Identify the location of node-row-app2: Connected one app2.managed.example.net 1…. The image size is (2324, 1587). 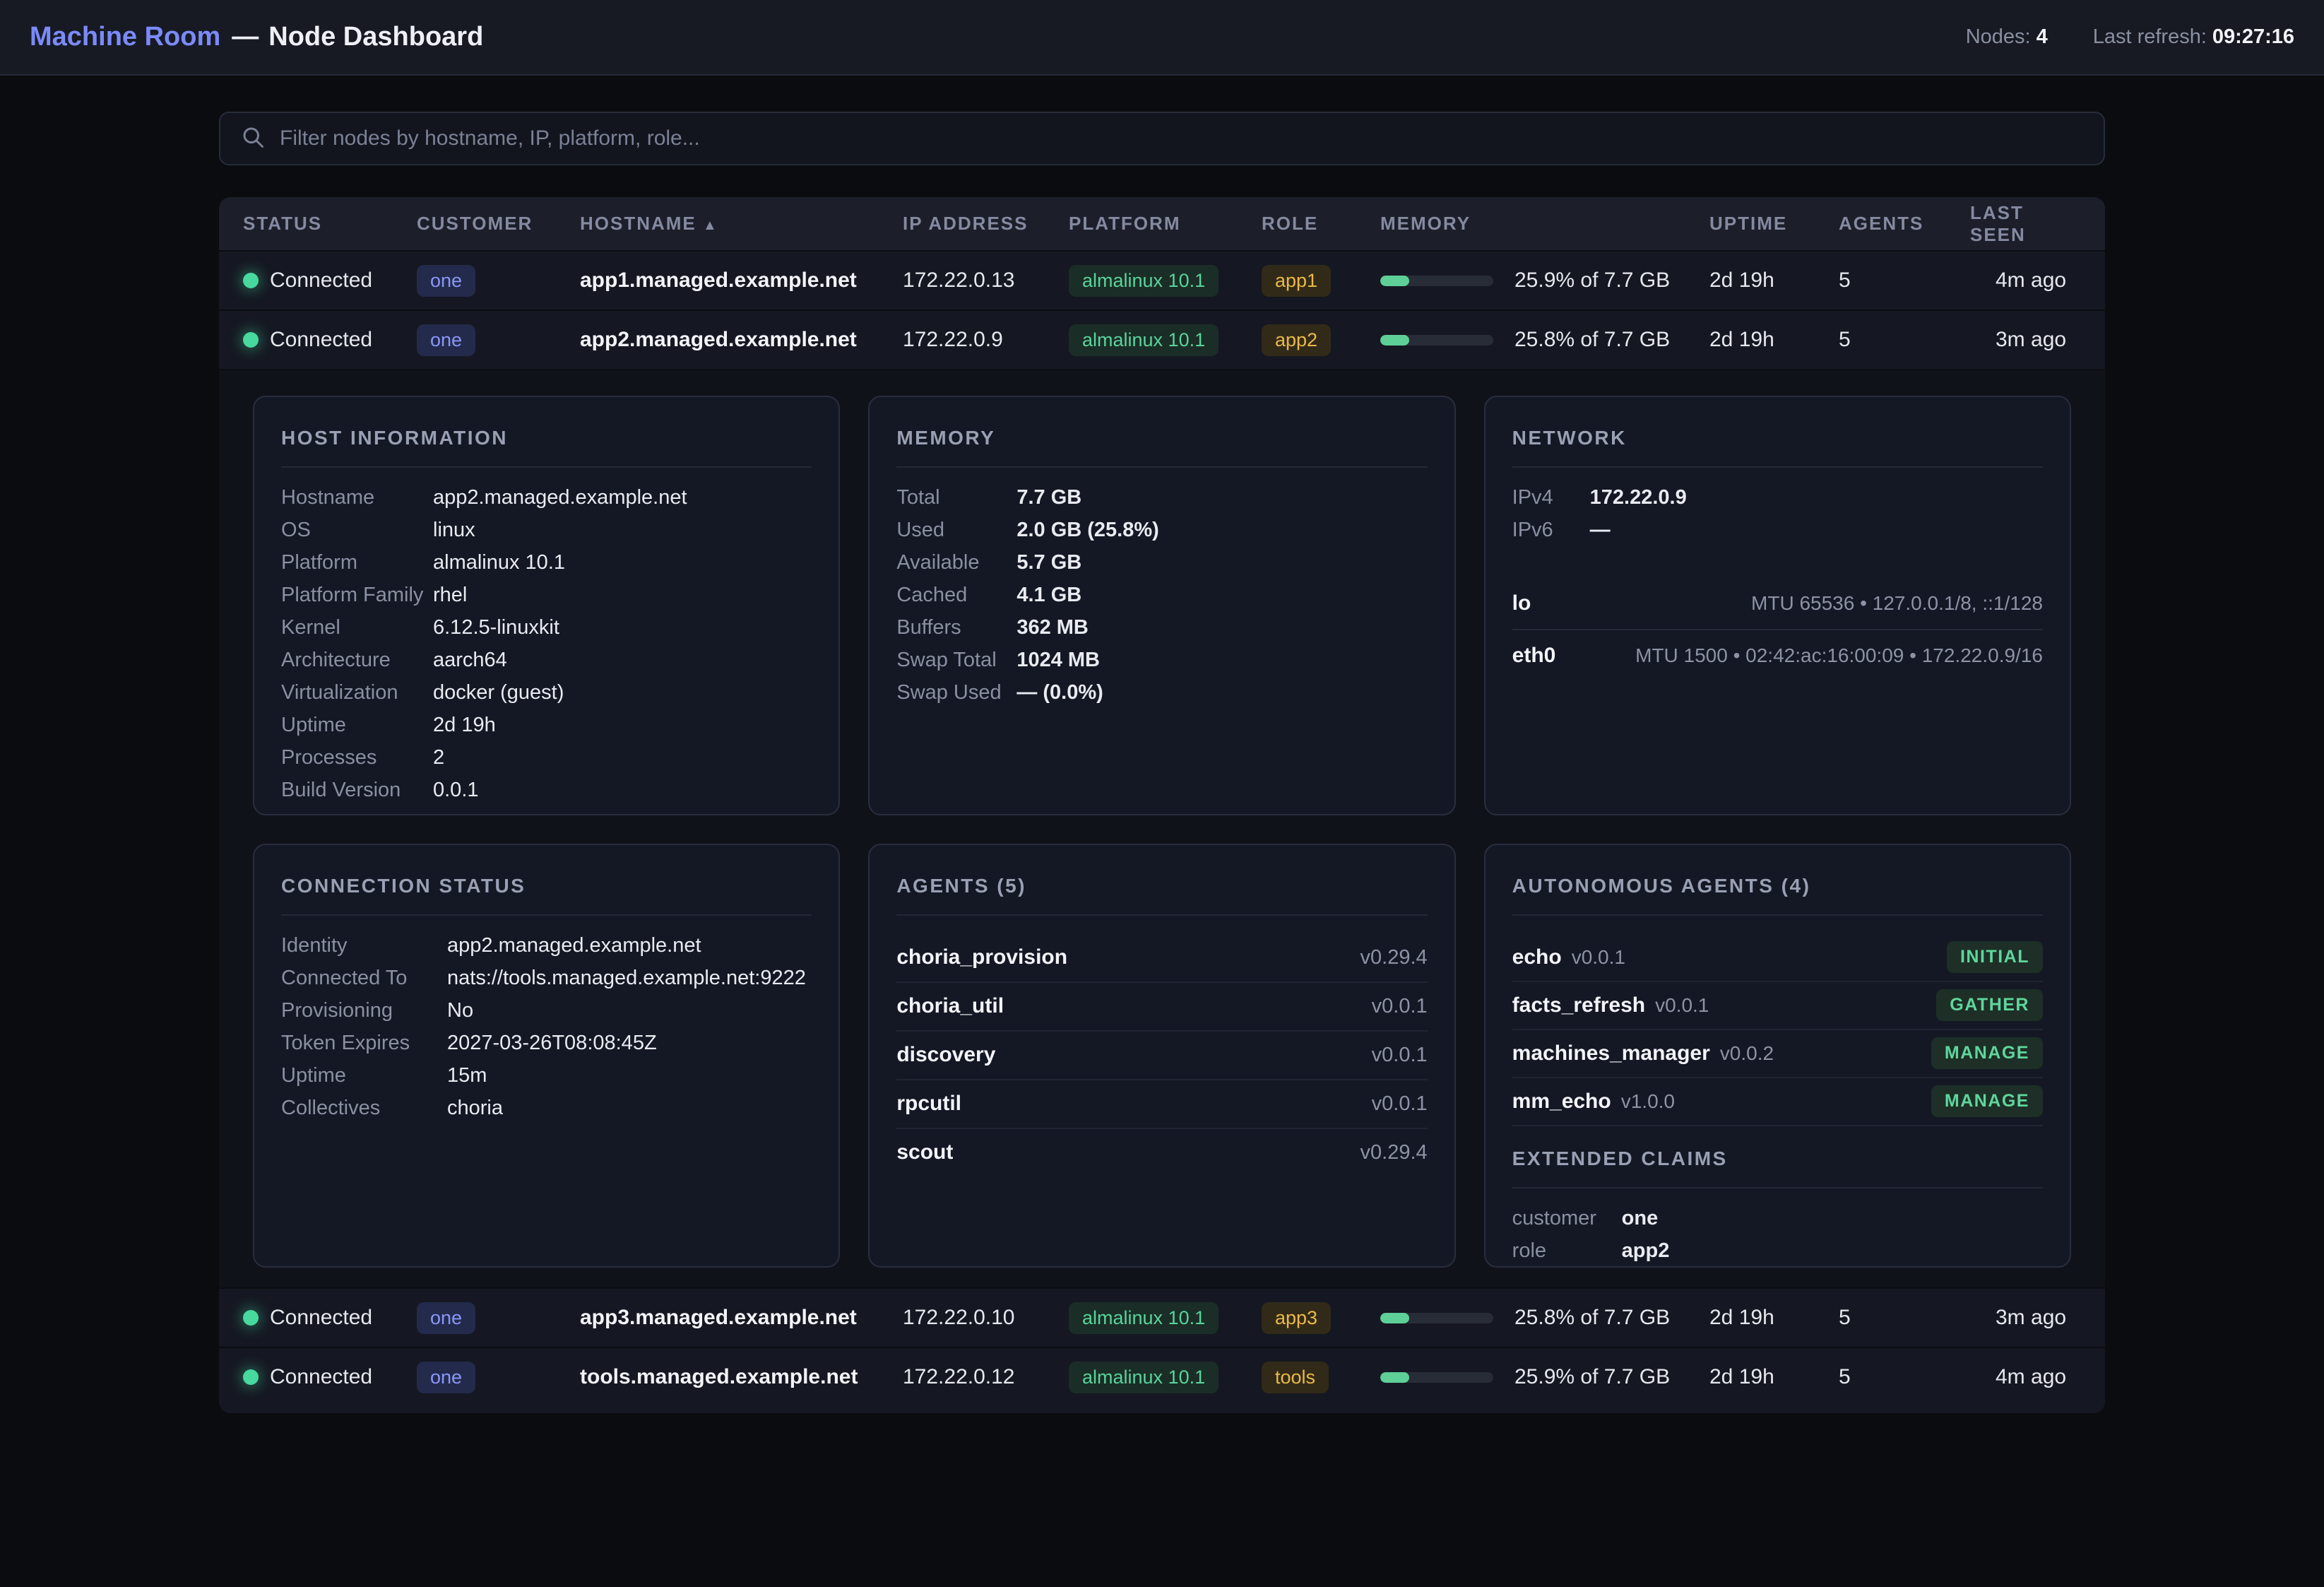
(1162, 339).